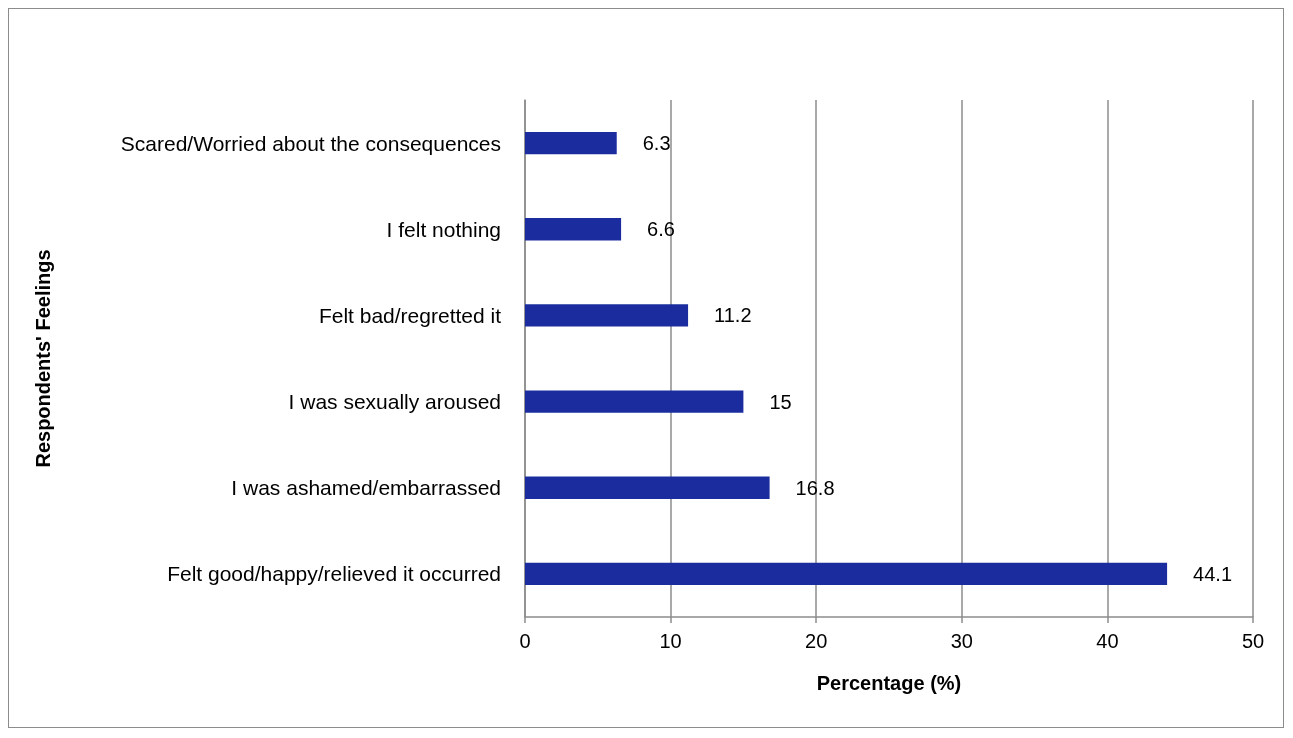 The width and height of the screenshot is (1293, 738). I want to click on y-tick-label: I was sexually aroused, so click(394, 402).